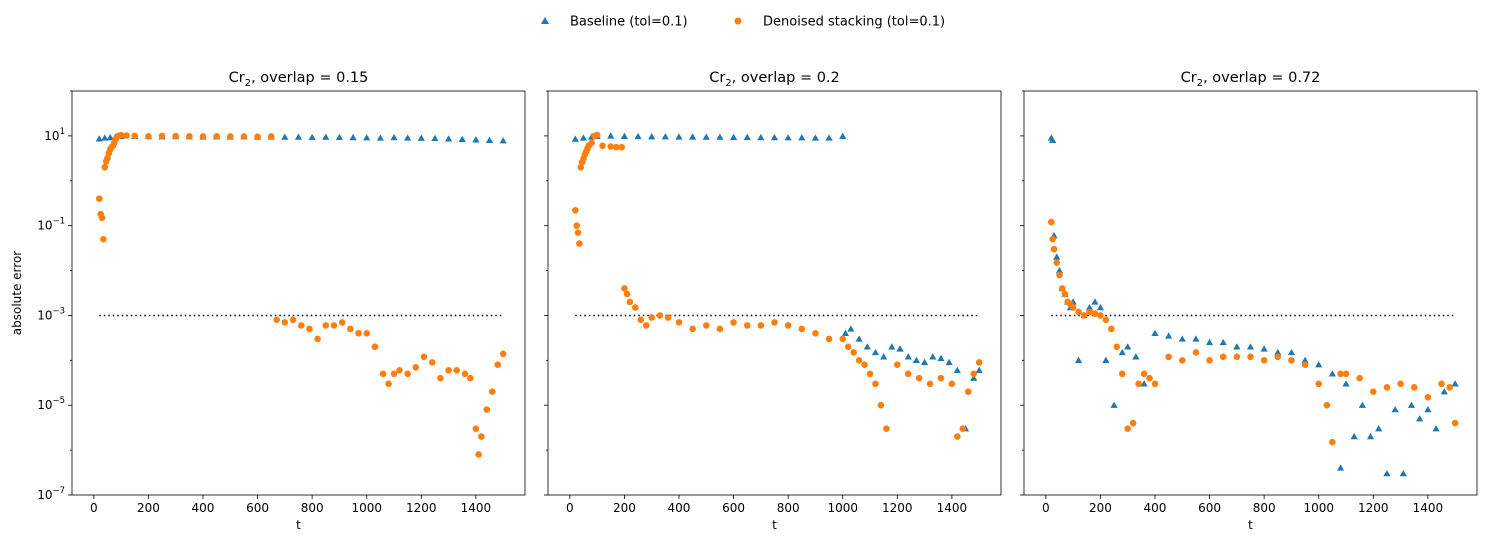 The height and width of the screenshot is (548, 1487). What do you see at coordinates (58, 222) in the screenshot?
I see `y-tick-exponent: −1` at bounding box center [58, 222].